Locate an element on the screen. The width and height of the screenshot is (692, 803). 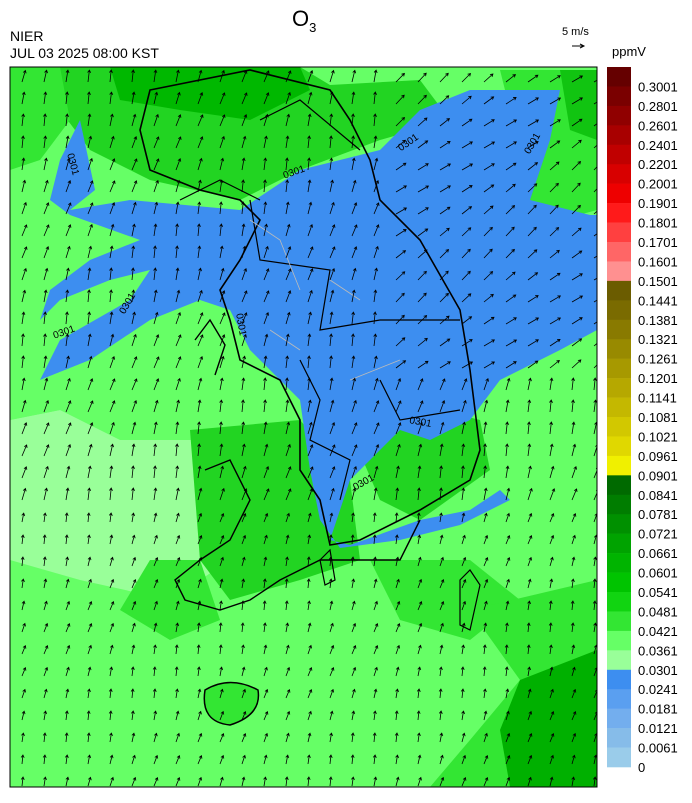
colorbar-label: 0.1141 is located at coordinates (657, 398).